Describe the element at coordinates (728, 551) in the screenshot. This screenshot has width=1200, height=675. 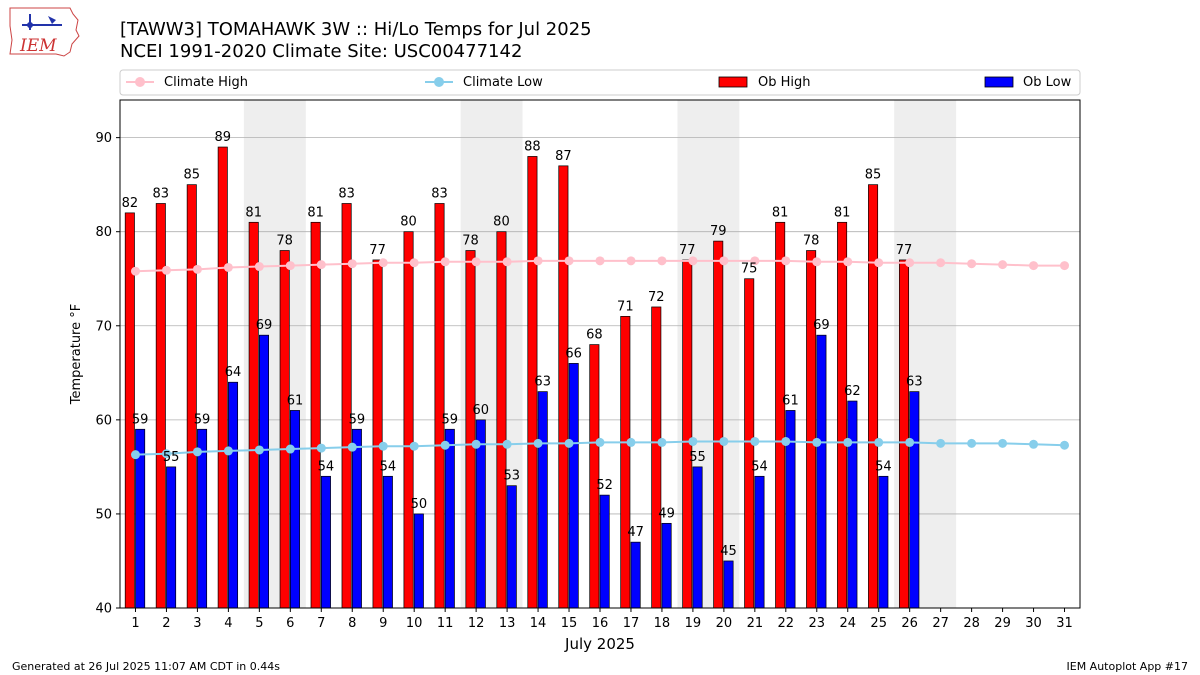
I see `ob-low-label: 45` at that location.